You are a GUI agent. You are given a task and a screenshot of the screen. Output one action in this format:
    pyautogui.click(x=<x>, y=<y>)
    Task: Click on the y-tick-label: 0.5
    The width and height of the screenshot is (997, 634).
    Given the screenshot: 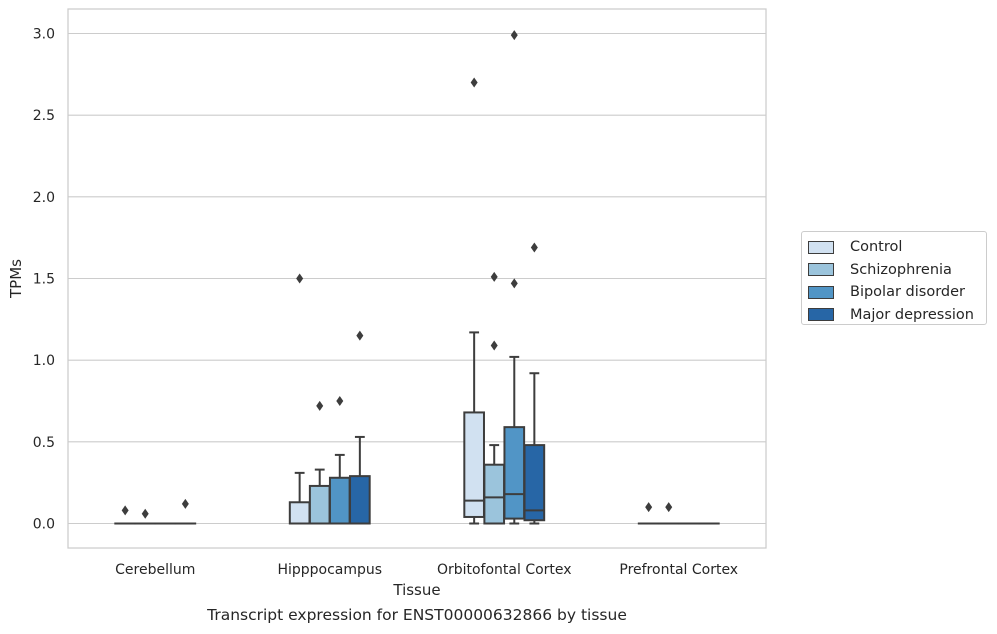 What is the action you would take?
    pyautogui.click(x=44, y=443)
    